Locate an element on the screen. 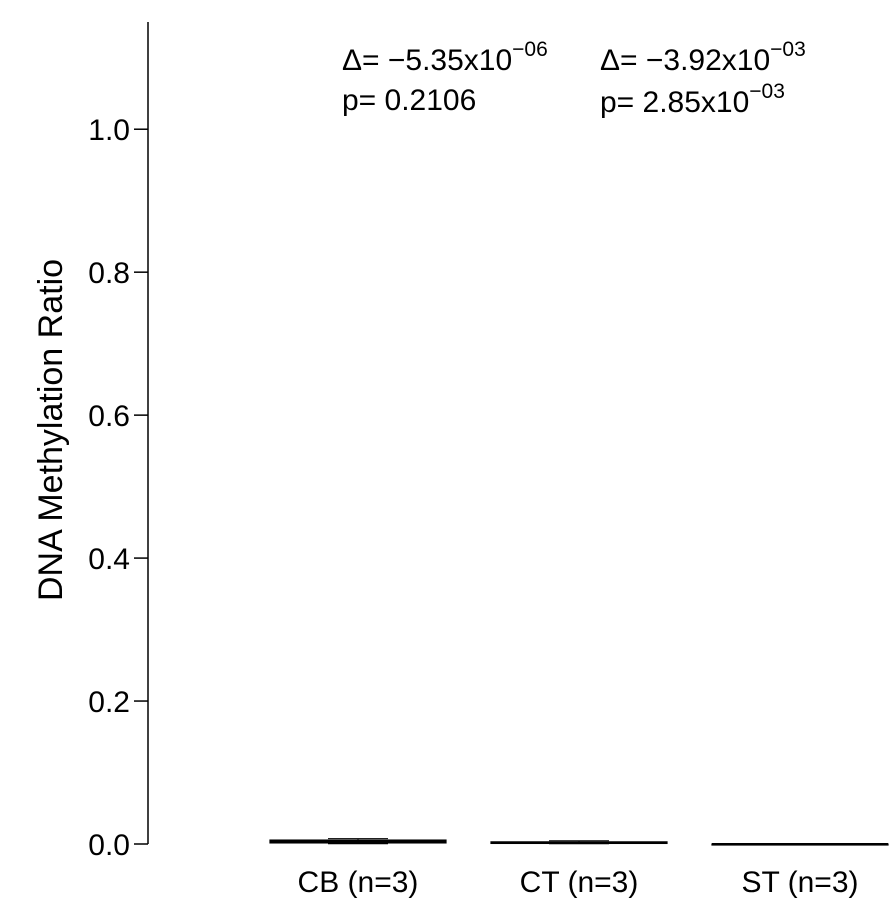 Image resolution: width=891 pixels, height=910 pixels. annotation-1: Δ= −3.92x10−03p= 2.85x10−03 is located at coordinates (703, 78).